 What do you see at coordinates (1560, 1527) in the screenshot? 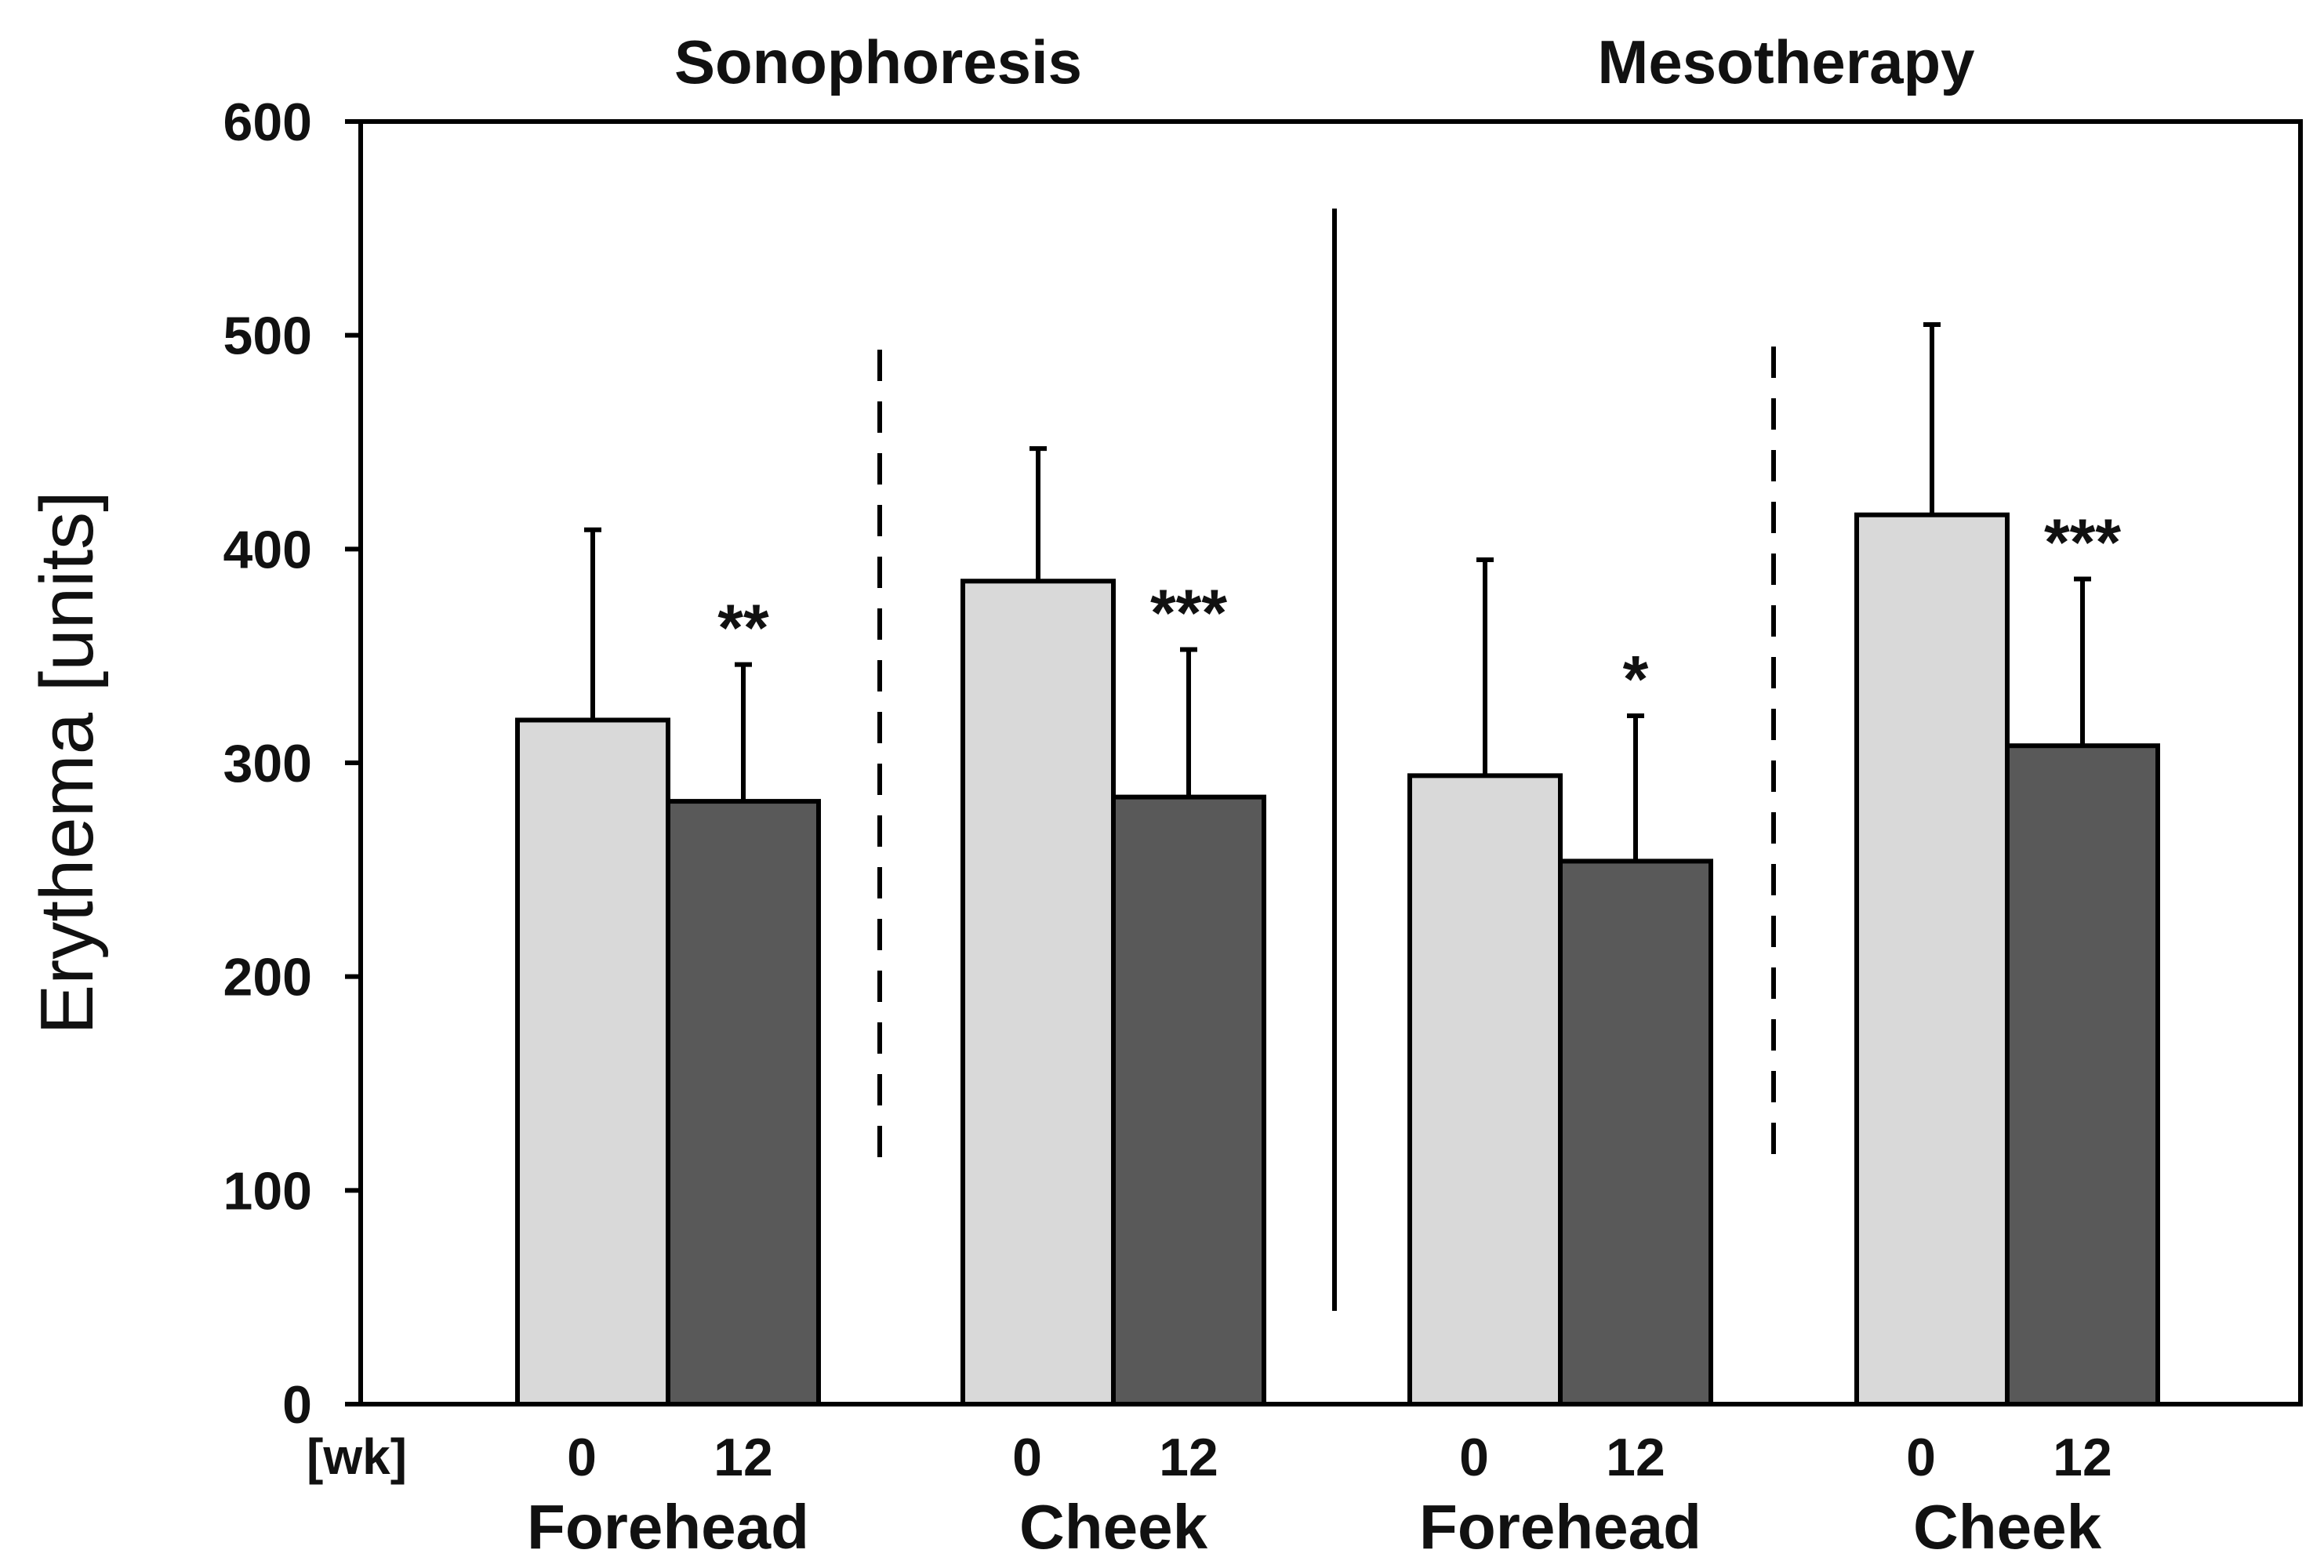
I see `site-label-group2: Forehead` at bounding box center [1560, 1527].